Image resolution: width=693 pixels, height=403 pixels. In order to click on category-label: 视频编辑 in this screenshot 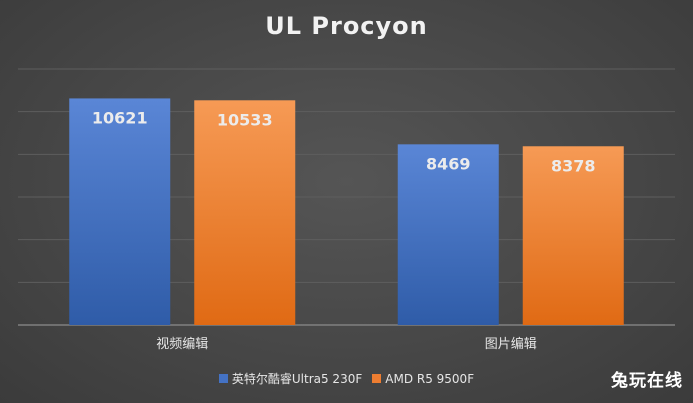, I will do `click(182, 344)`.